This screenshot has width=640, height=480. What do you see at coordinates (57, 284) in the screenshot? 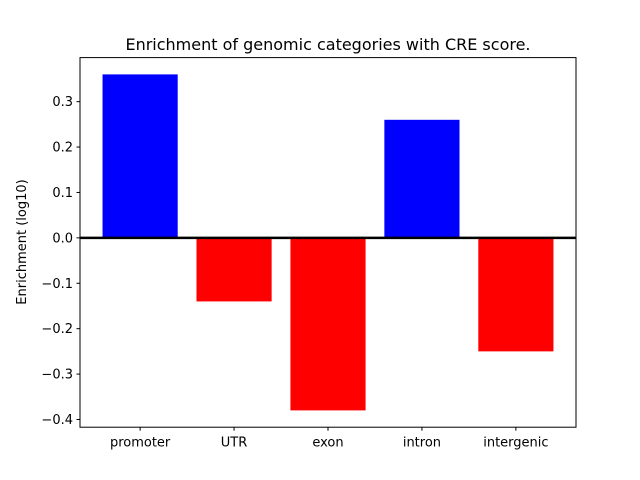
I see `y-tick-label: −0.1` at bounding box center [57, 284].